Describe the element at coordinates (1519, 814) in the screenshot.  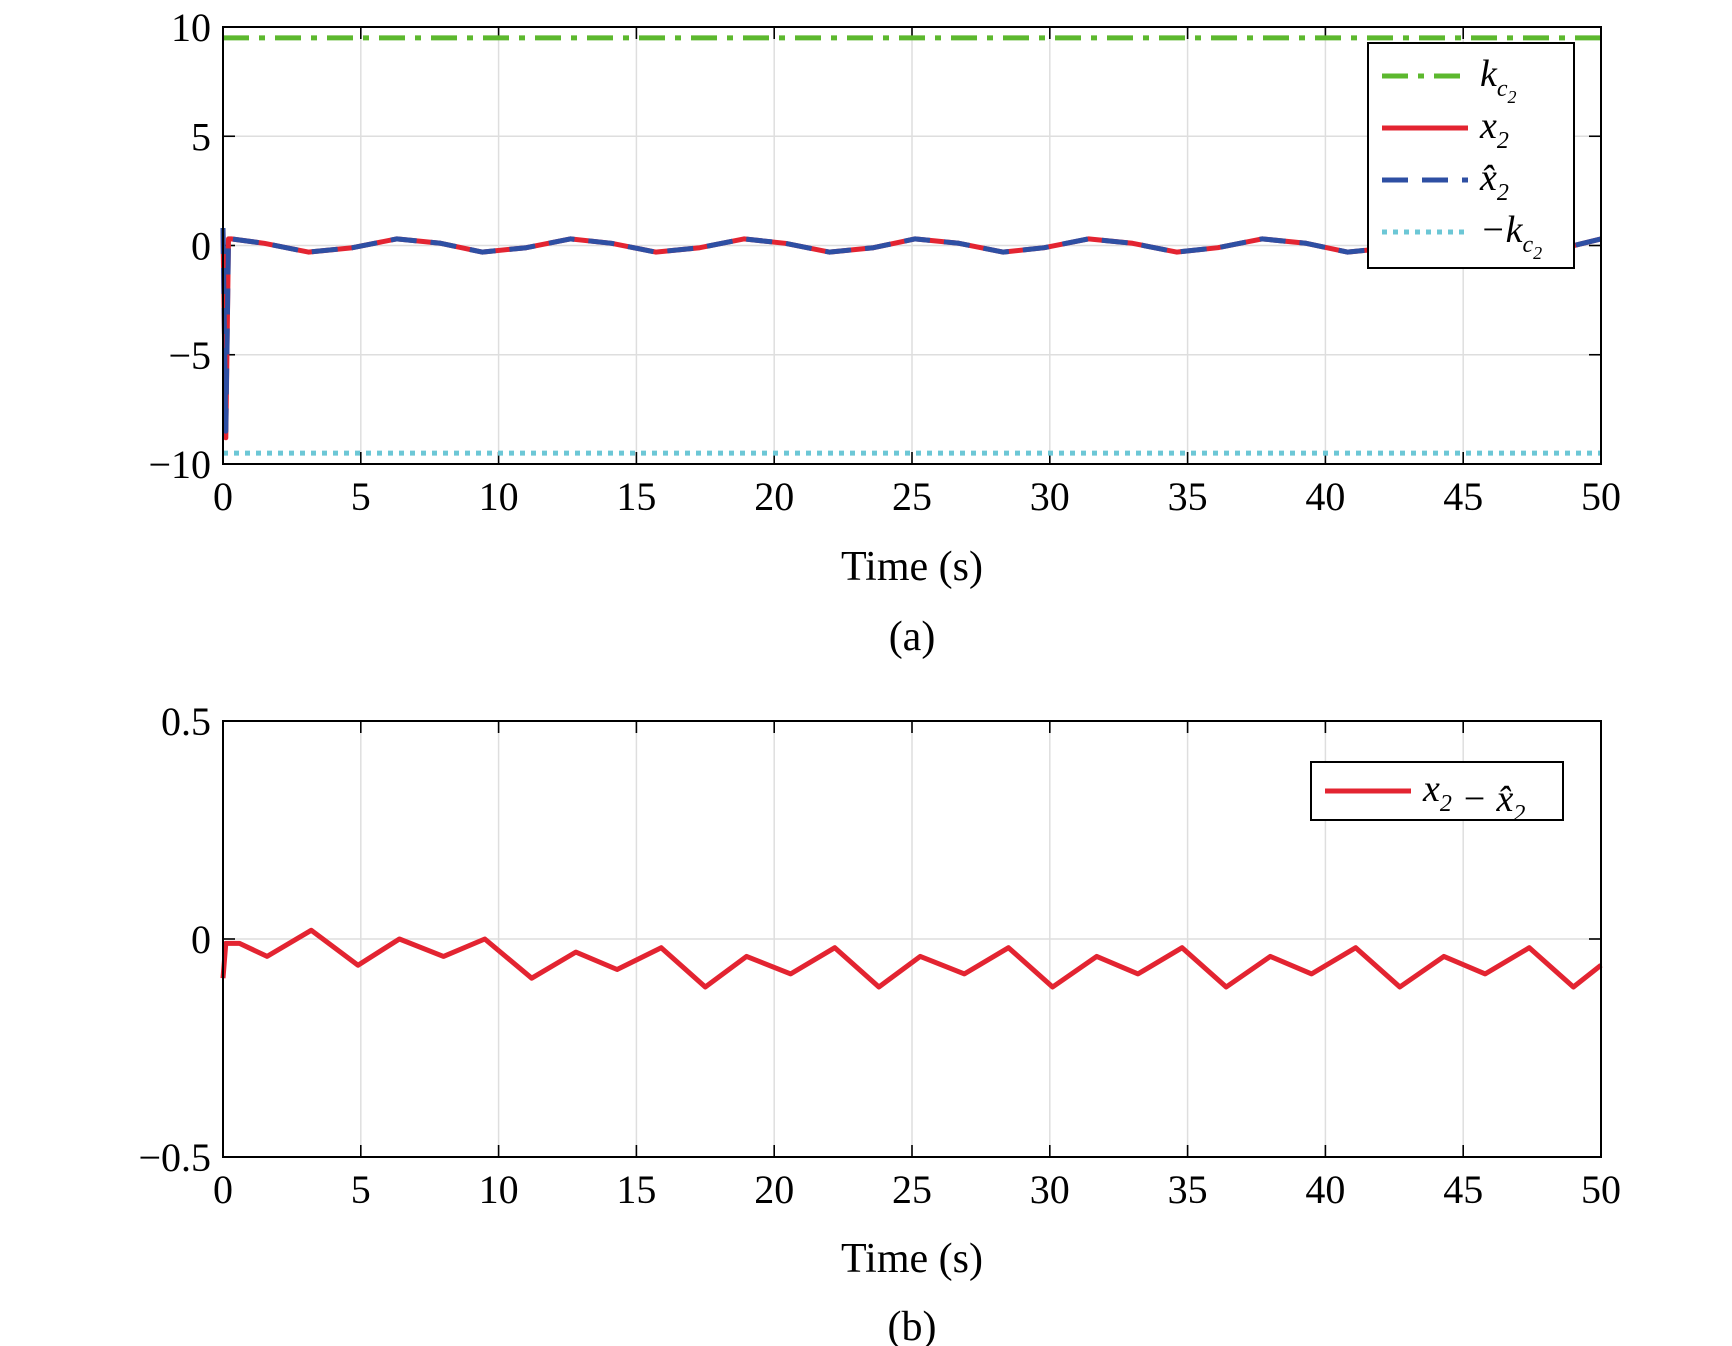
I see `panel-b-legend-label-rest-sub: 2` at that location.